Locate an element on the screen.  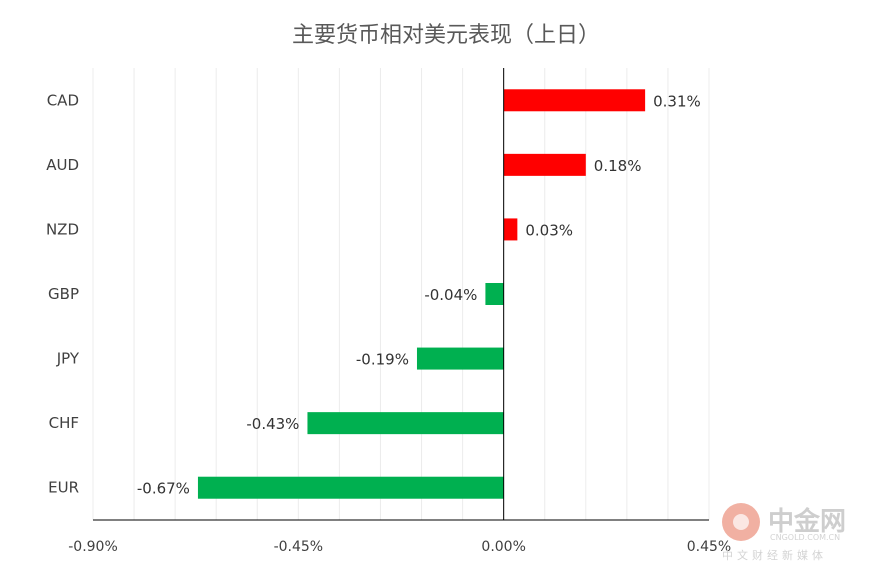
bar-eur is located at coordinates (350, 487).